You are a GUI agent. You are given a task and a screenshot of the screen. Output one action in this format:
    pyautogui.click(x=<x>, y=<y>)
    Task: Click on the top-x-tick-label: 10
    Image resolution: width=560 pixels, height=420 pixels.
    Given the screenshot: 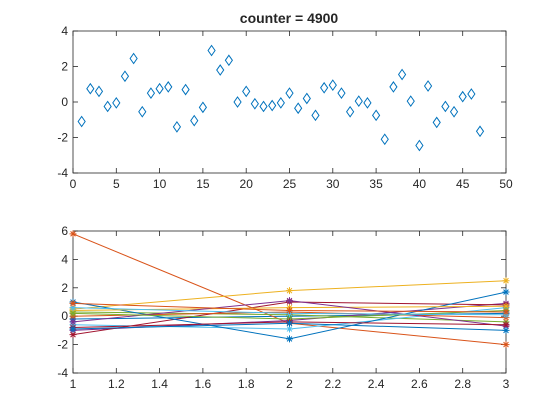 What is the action you would take?
    pyautogui.click(x=160, y=184)
    